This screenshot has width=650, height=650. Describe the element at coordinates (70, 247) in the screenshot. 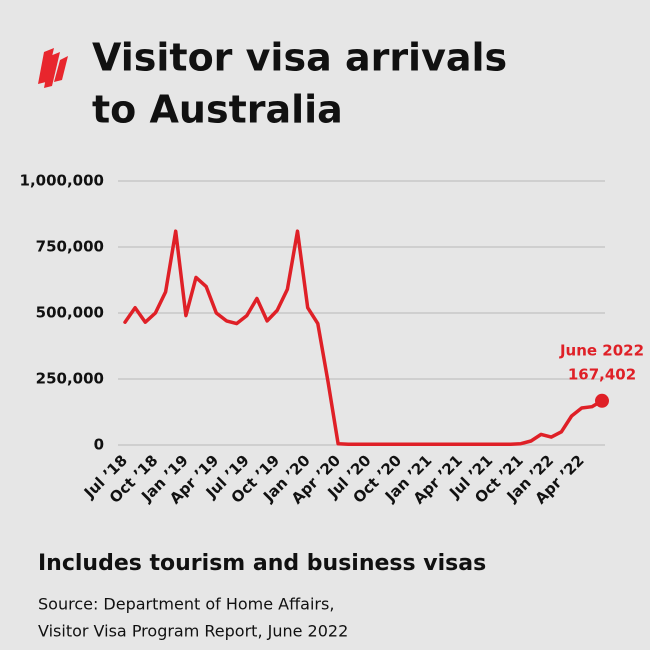

I see `y-tick-label: 750,000` at that location.